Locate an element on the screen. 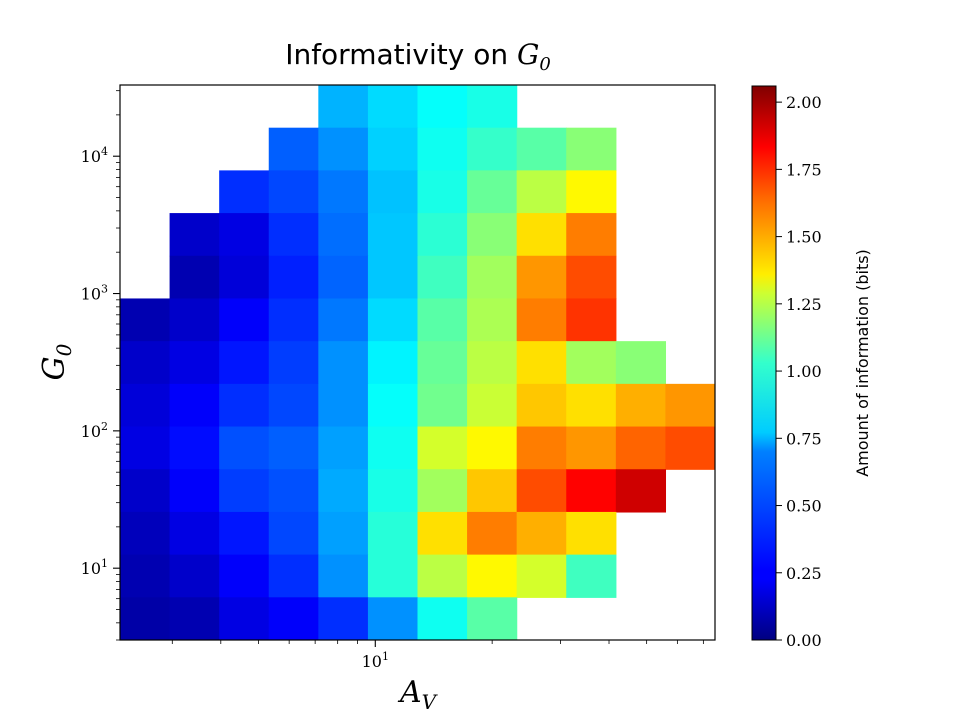 The height and width of the screenshot is (720, 960). y-tick-label: 10³ is located at coordinates (94, 293).